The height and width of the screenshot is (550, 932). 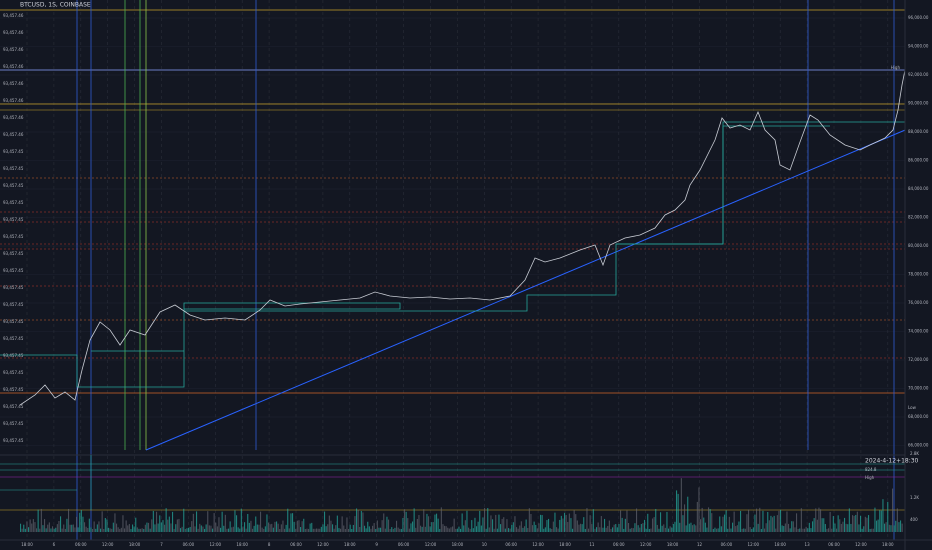 What do you see at coordinates (323, 544) in the screenshot?
I see `time-label: 12:00` at bounding box center [323, 544].